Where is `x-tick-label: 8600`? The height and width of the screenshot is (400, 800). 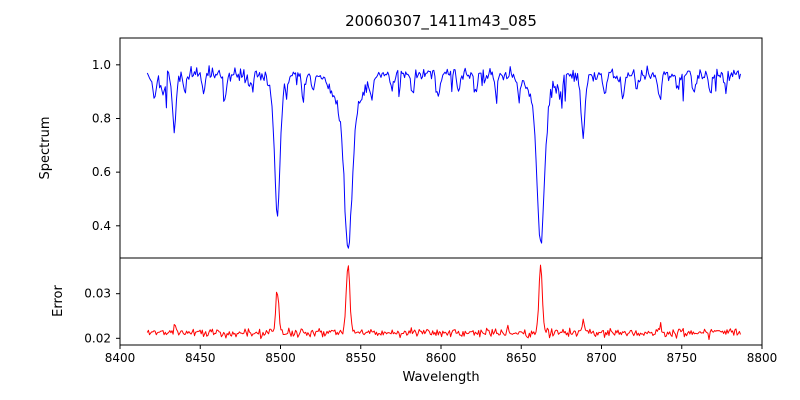
x-tick-label: 8600 is located at coordinates (441, 358).